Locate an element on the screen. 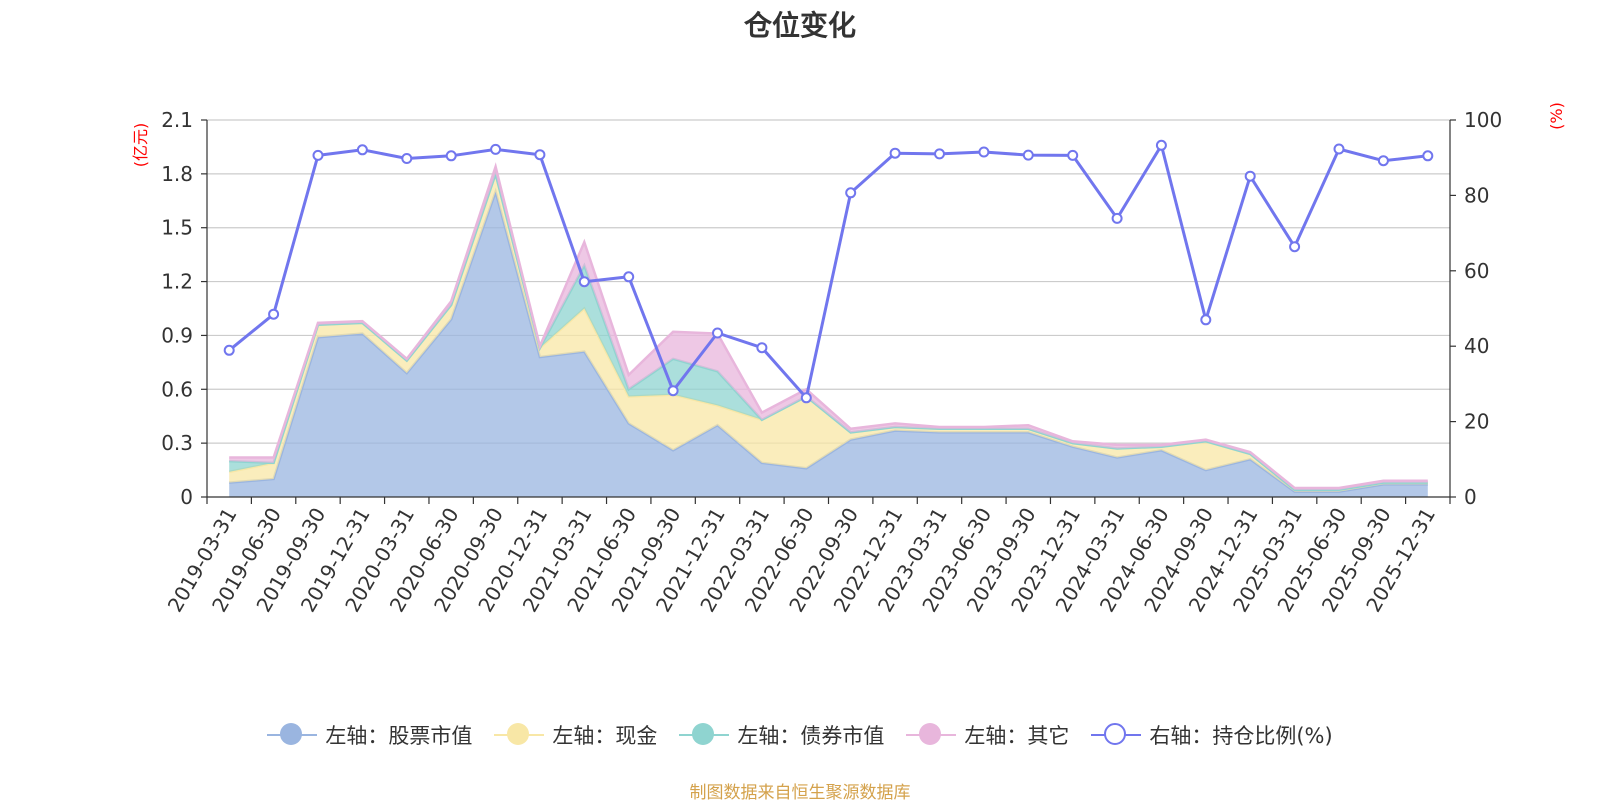  legend-label: 左轴：现金 is located at coordinates (605, 736).